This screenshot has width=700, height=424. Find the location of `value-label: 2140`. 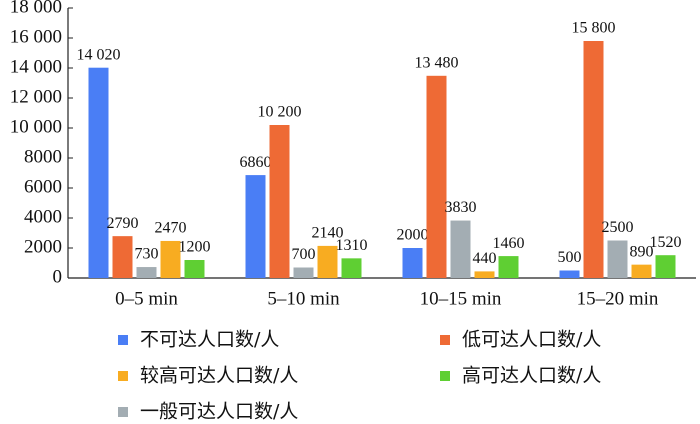

value-label: 2140 is located at coordinates (328, 233).